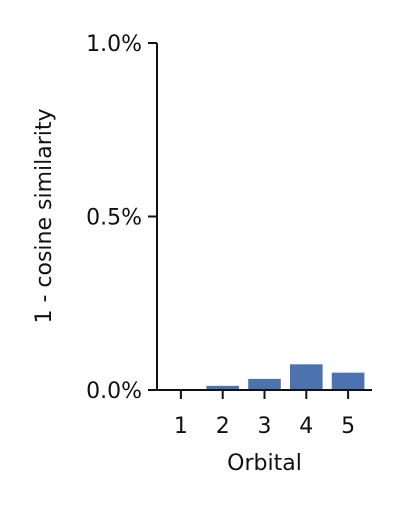 The height and width of the screenshot is (509, 416). Describe the element at coordinates (114, 391) in the screenshot. I see `y-tick-label: 0.0%` at that location.